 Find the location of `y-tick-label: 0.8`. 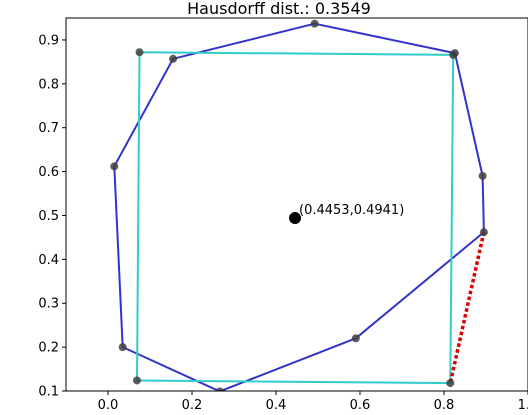

y-tick-label: 0.8 is located at coordinates (48, 84).